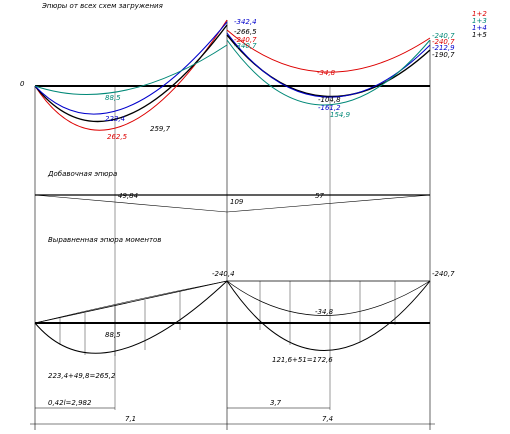 The image size is (510, 434). Describe the element at coordinates (479, 14) in the screenshot. I see `legend-entry: 1+2` at that location.